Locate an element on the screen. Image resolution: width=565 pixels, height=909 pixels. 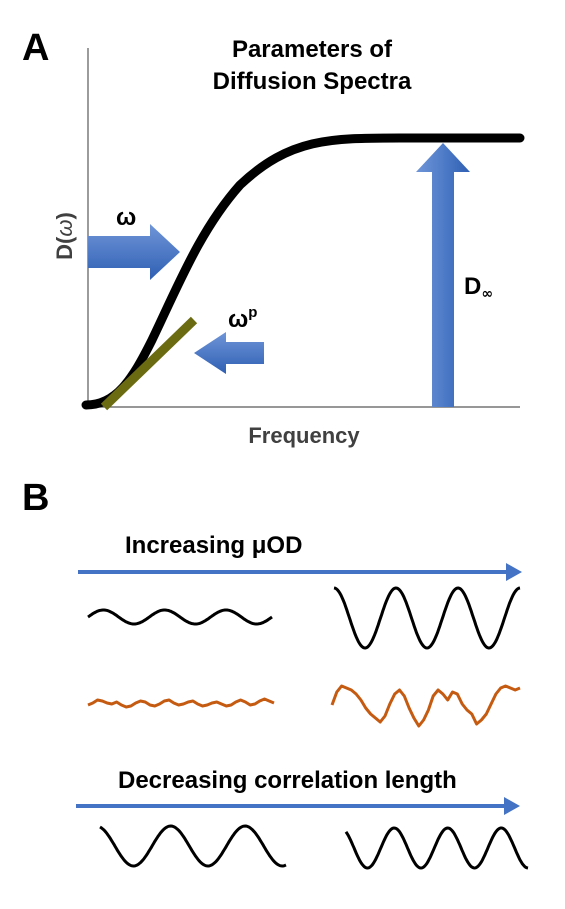
omega-p-label: ωp is located at coordinates (242, 318).